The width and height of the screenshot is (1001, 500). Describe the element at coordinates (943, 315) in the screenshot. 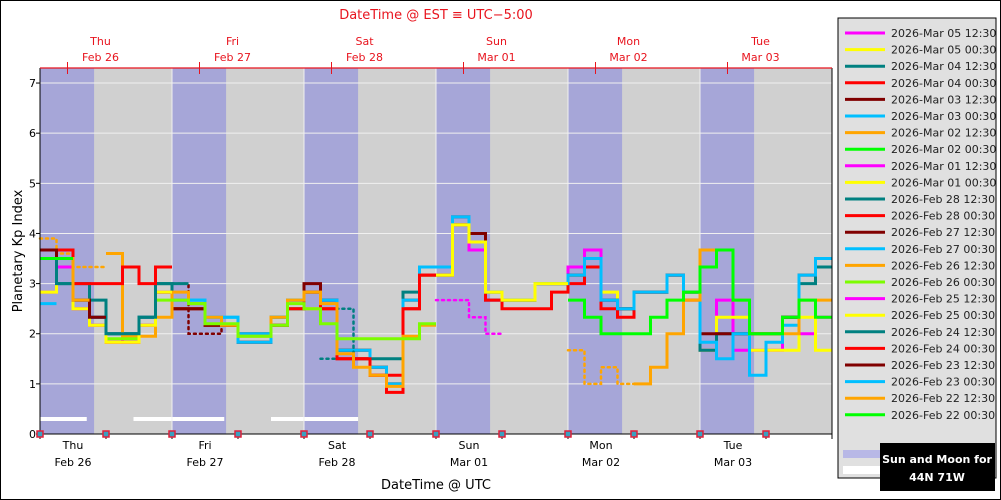

I see `legend-label: 2026-Feb 25 00:30` at that location.